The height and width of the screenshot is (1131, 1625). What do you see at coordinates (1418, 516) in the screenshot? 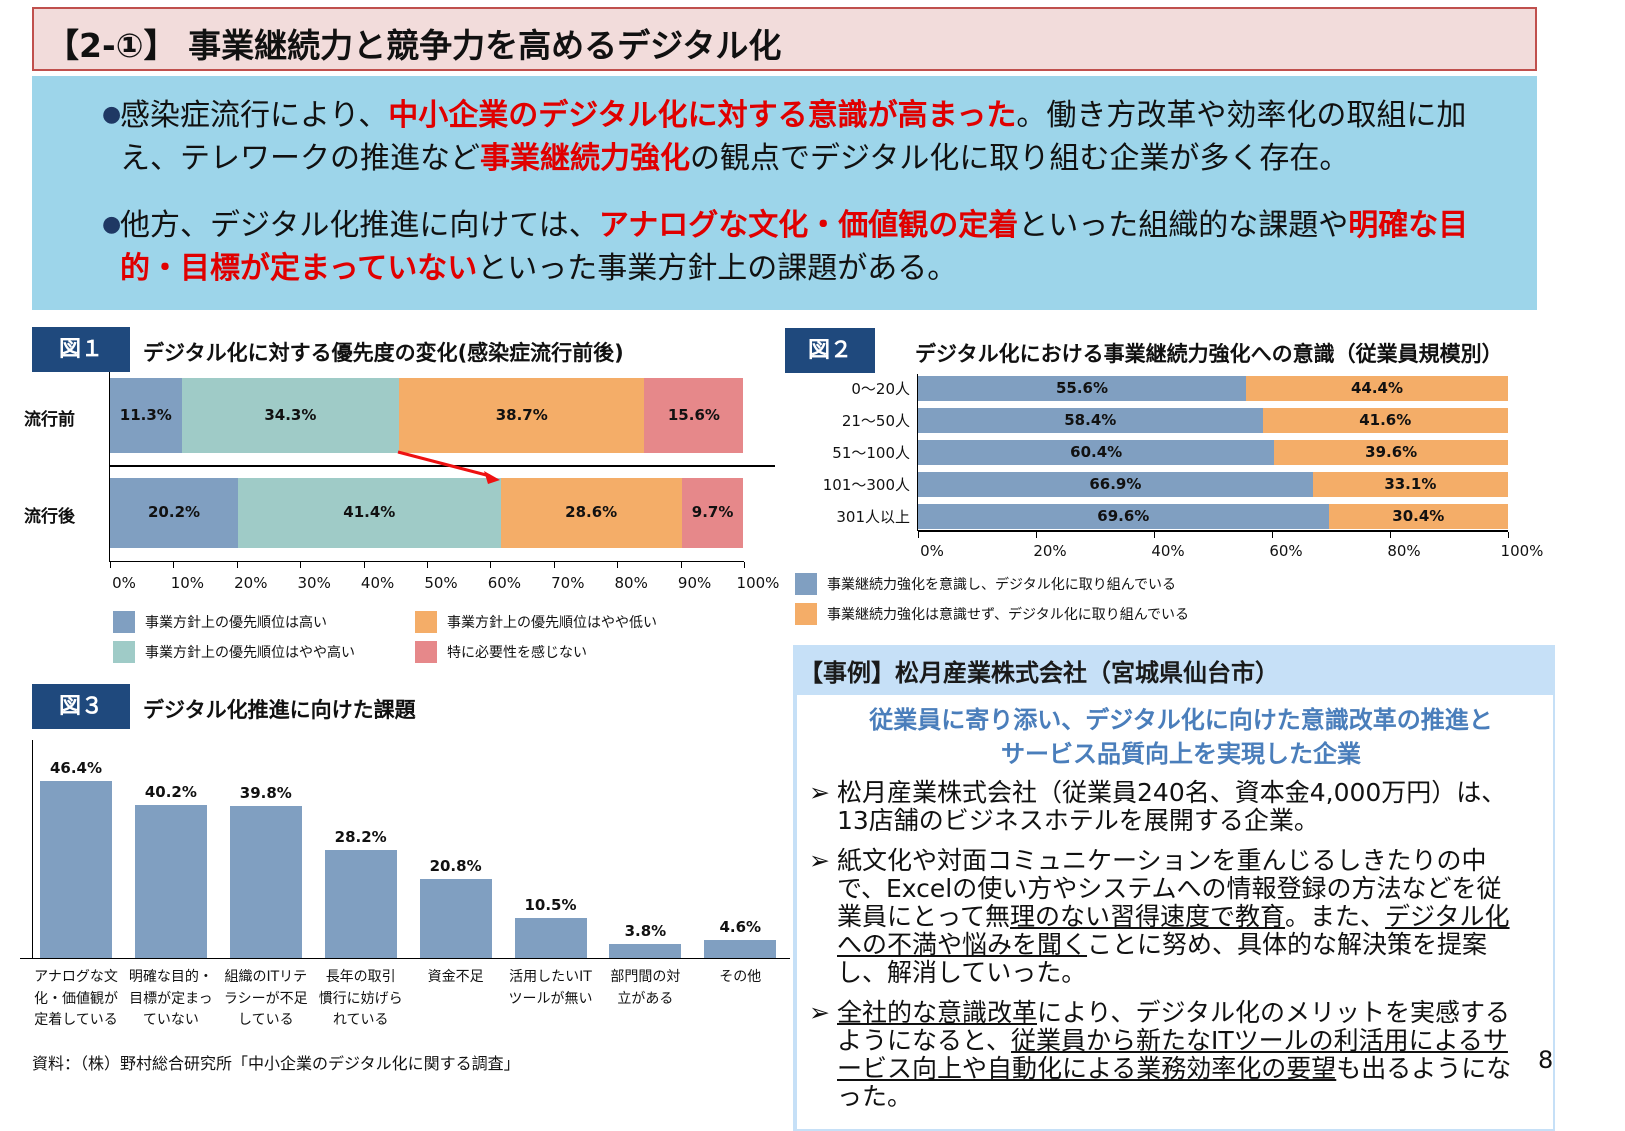
I see `data-label: 30.4%` at bounding box center [1418, 516].